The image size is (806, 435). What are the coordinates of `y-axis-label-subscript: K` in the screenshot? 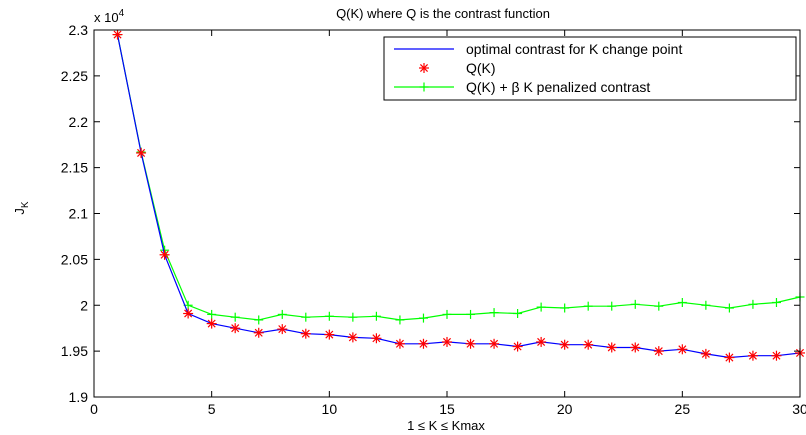 It's located at (25, 204).